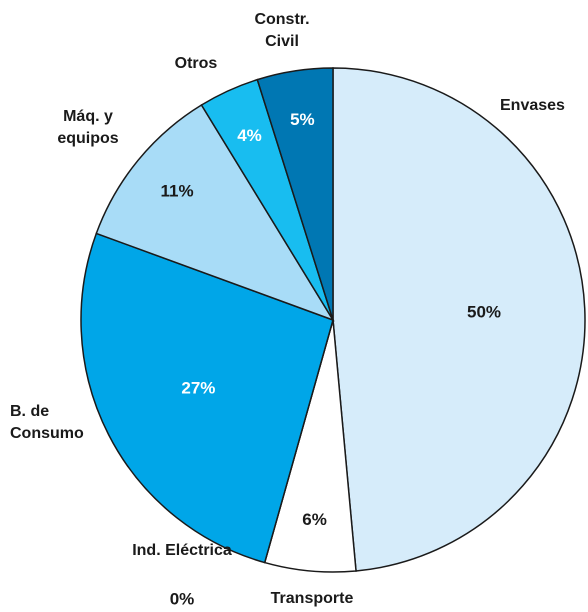 The width and height of the screenshot is (588, 612). Describe the element at coordinates (176, 191) in the screenshot. I see `value-label: 11%` at that location.